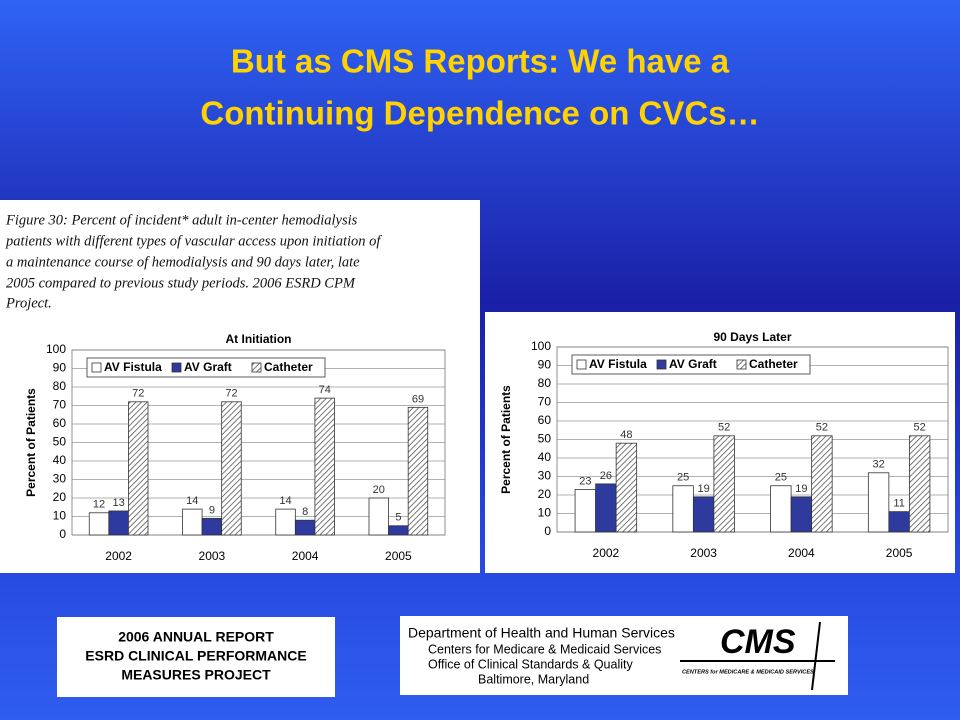  What do you see at coordinates (533, 679) in the screenshot?
I see `hhs-text: Baltimore, Maryland` at bounding box center [533, 679].